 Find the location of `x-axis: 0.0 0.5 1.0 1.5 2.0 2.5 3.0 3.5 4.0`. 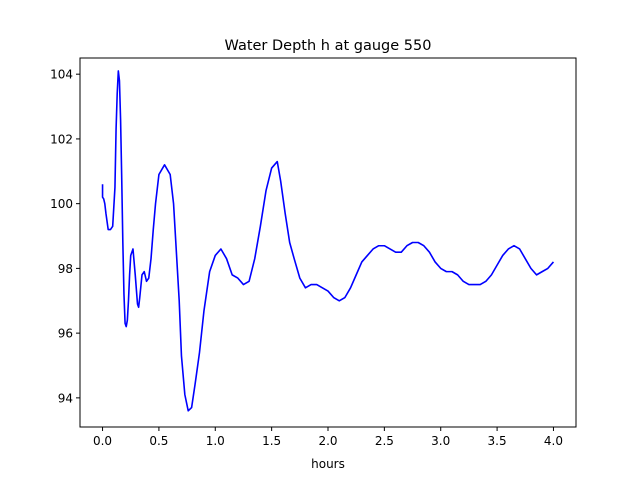

x-axis: 0.0 0.5 1.0 1.5 2.0 2.5 3.0 3.5 4.0 is located at coordinates (328, 437).